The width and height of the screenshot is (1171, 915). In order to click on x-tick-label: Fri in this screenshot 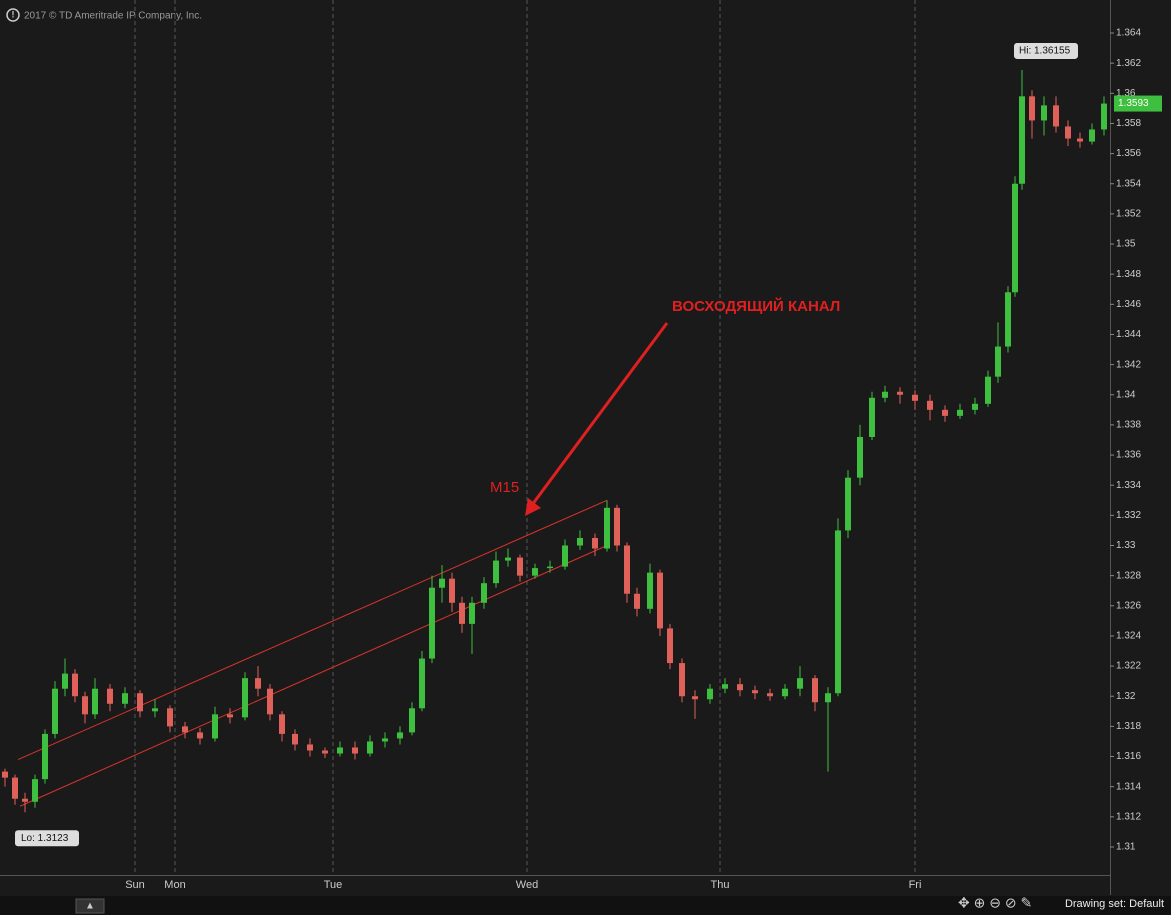, I will do `click(915, 885)`.